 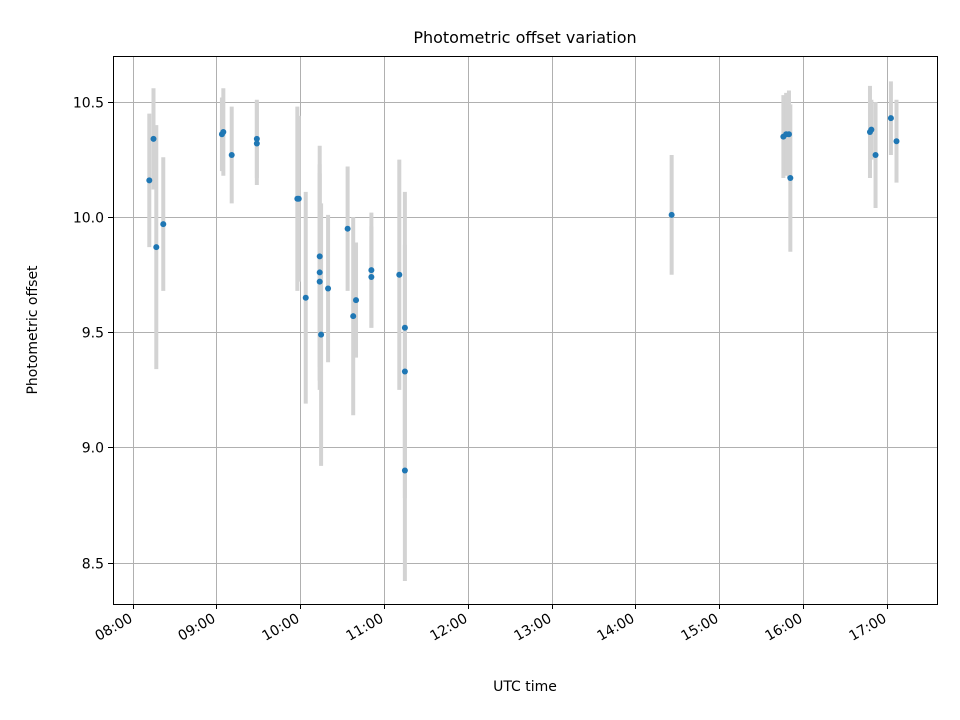 I want to click on y-axis-ticks: 8.5 9.0 9.5 10.0 10.5, so click(x=93, y=334).